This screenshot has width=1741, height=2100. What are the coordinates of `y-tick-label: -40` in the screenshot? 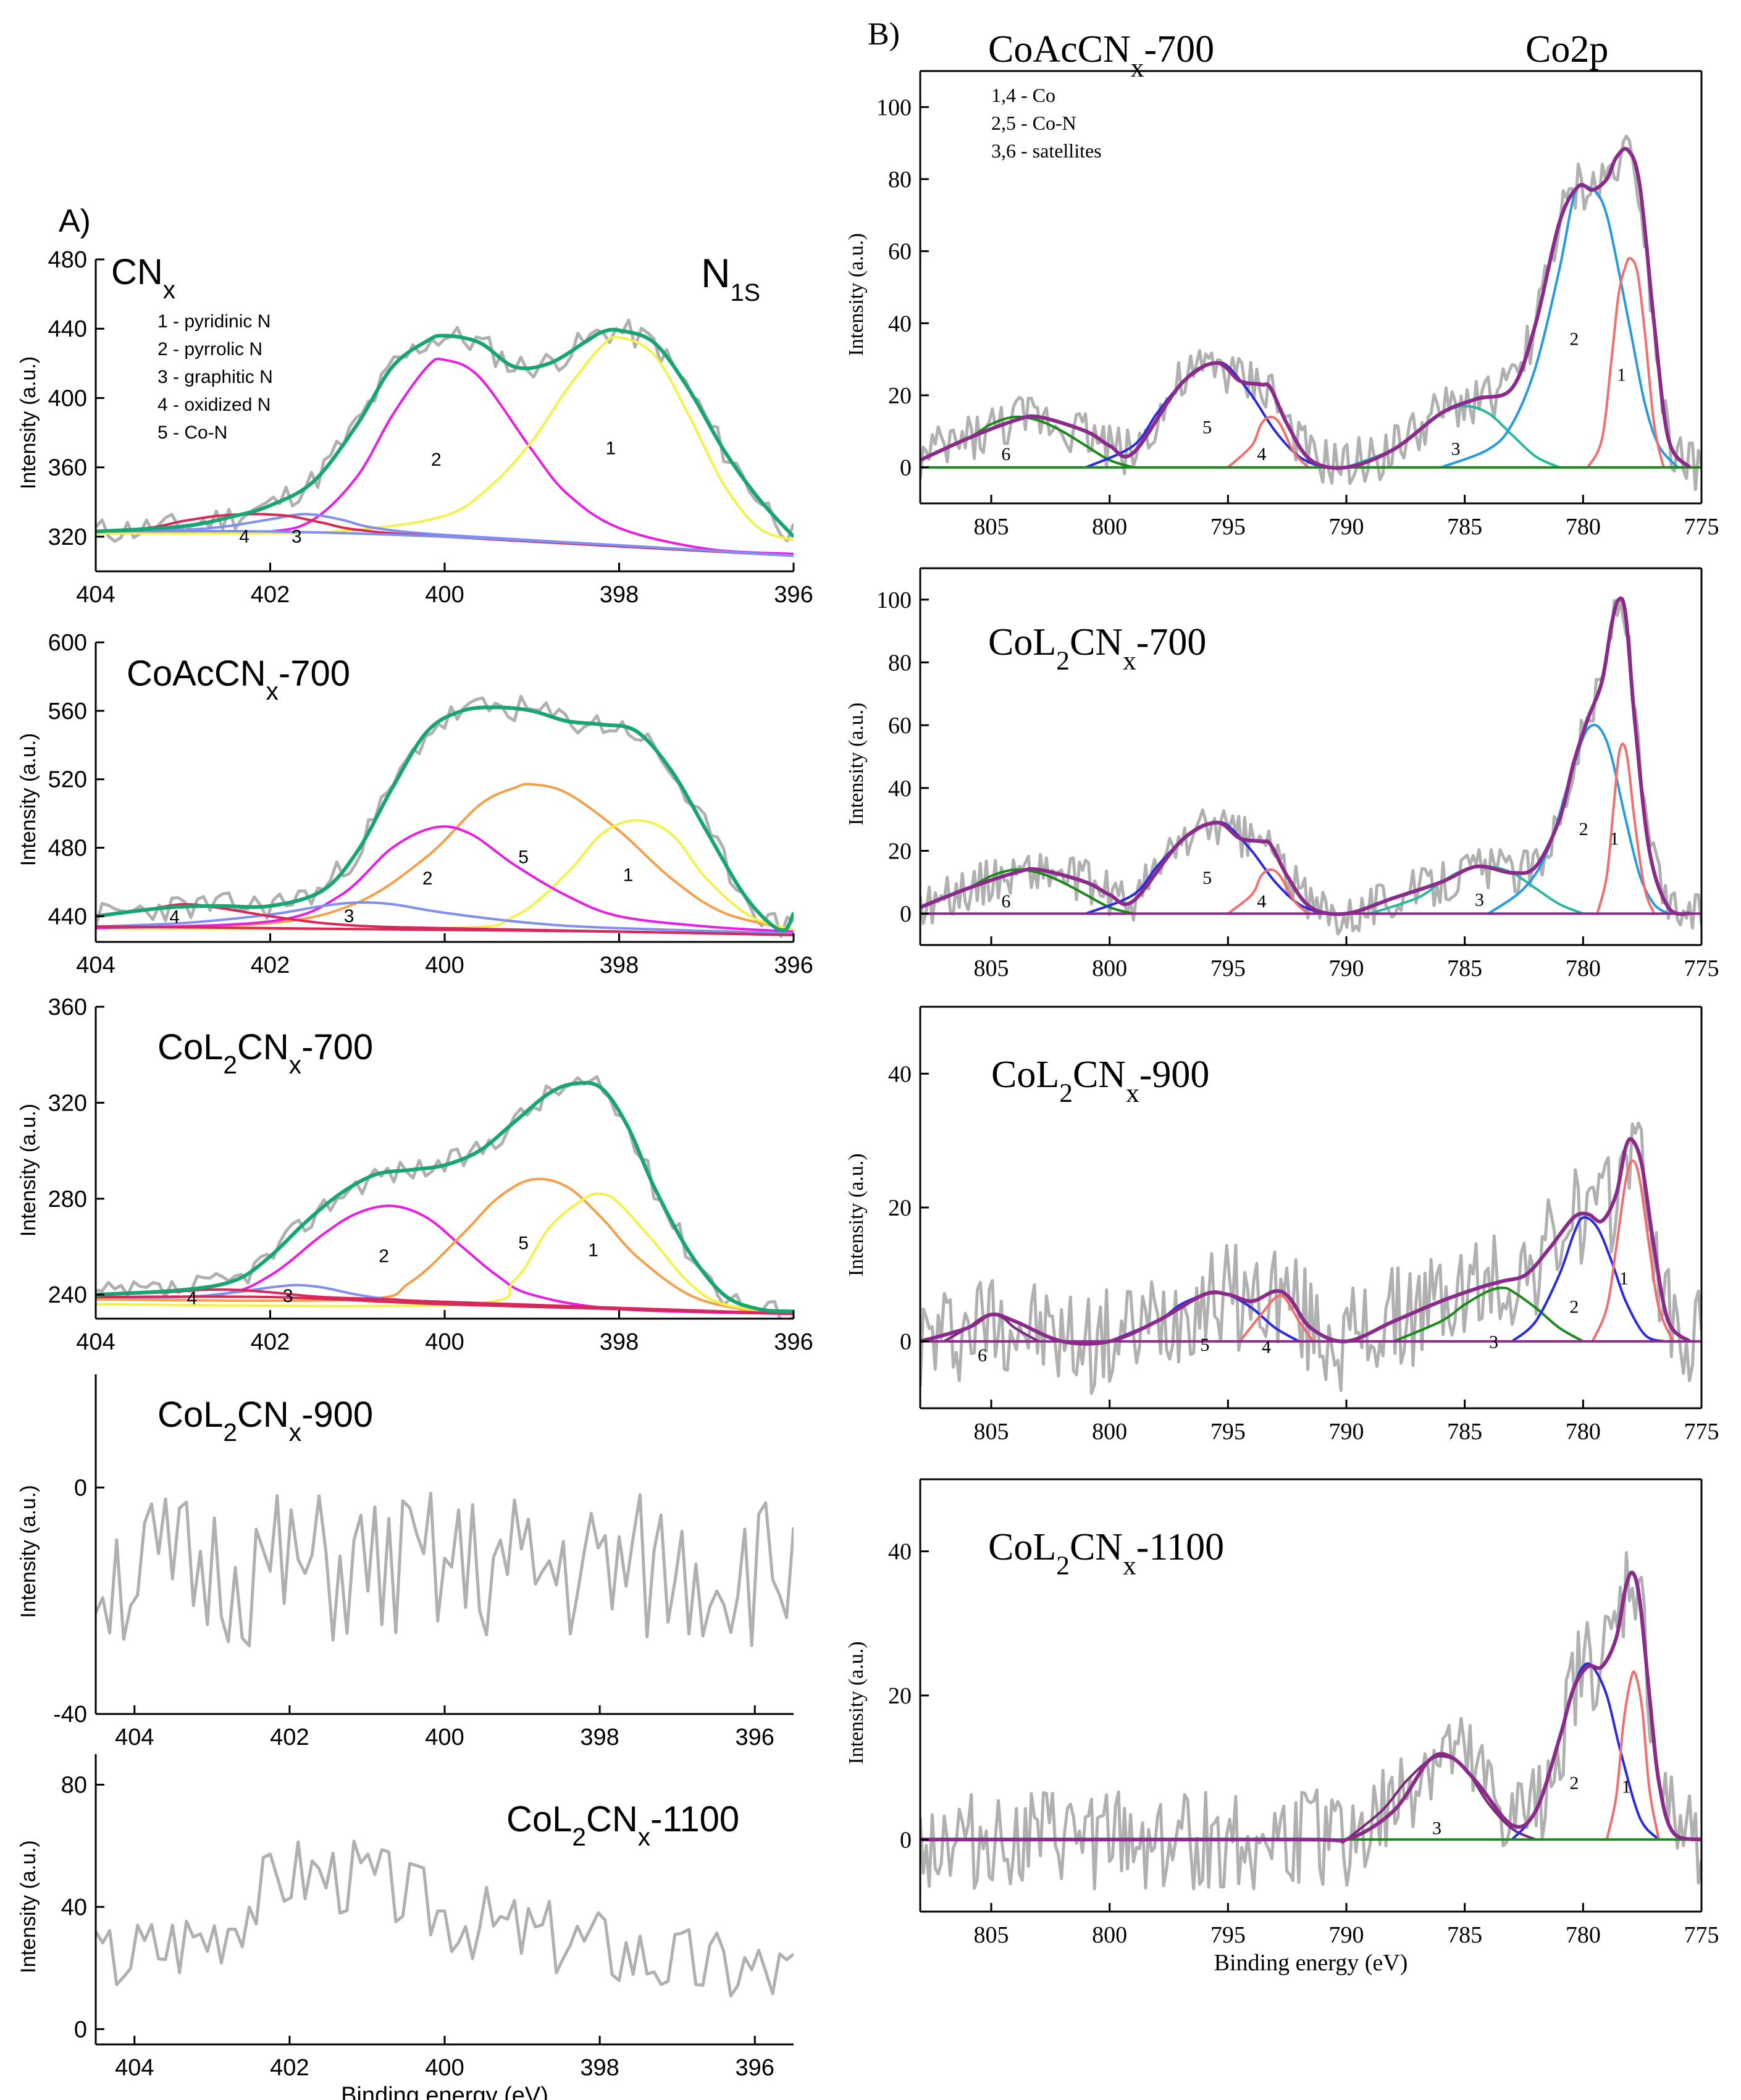 It's located at (70, 1715).